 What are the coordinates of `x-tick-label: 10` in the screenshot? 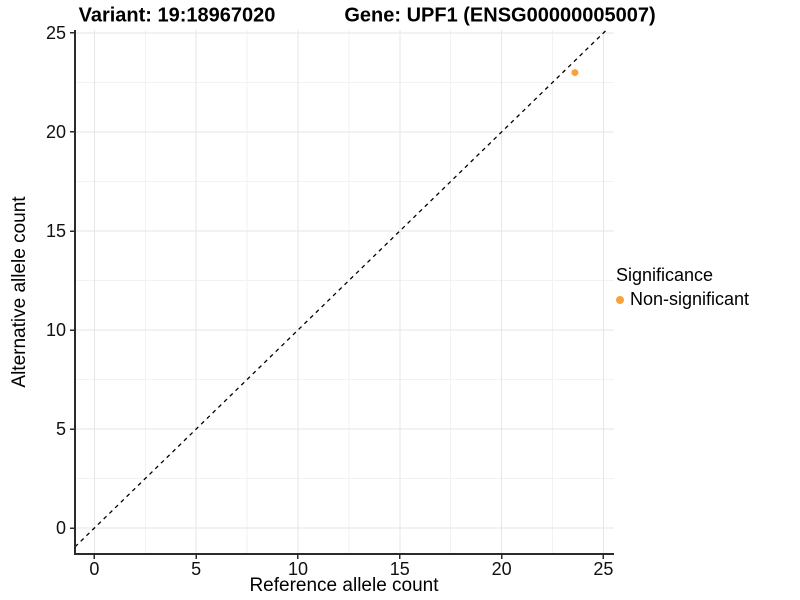 It's located at (298, 569).